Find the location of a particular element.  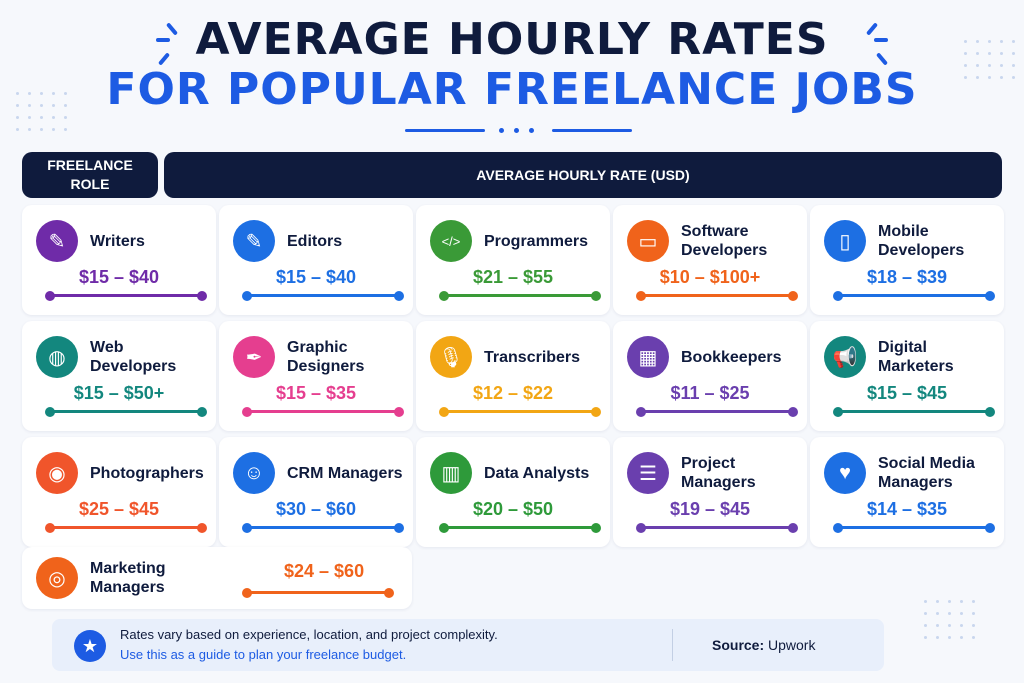

role-name: Photographers is located at coordinates (147, 473).